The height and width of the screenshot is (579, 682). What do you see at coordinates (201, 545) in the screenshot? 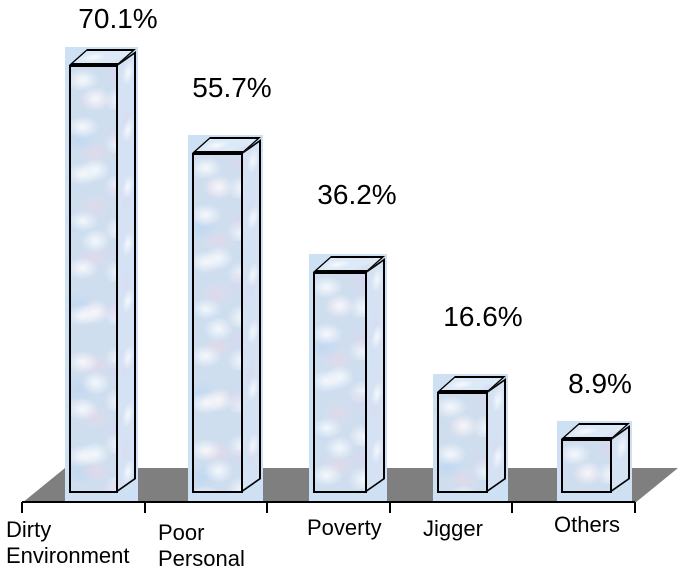
I see `category-label-poor-personal: Poor Personal` at bounding box center [201, 545].